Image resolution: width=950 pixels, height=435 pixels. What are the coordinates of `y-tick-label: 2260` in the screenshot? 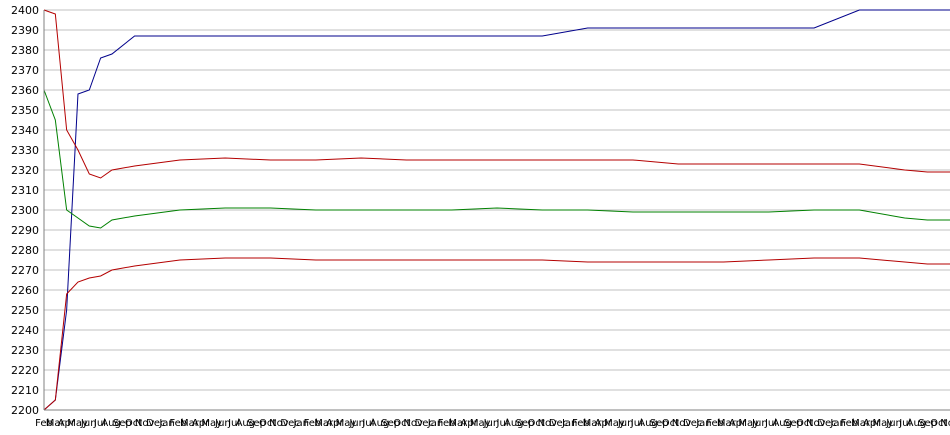 It's located at (25, 290).